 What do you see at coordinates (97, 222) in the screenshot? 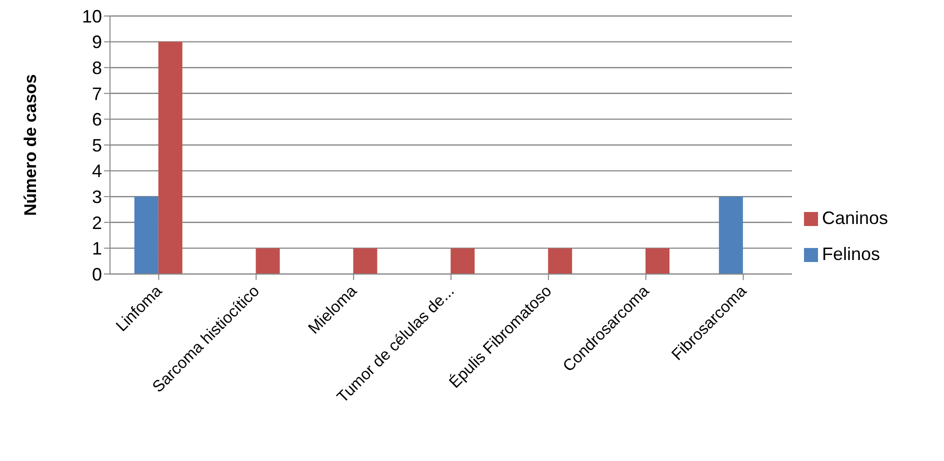
I see `y-tick-label: 2` at bounding box center [97, 222].